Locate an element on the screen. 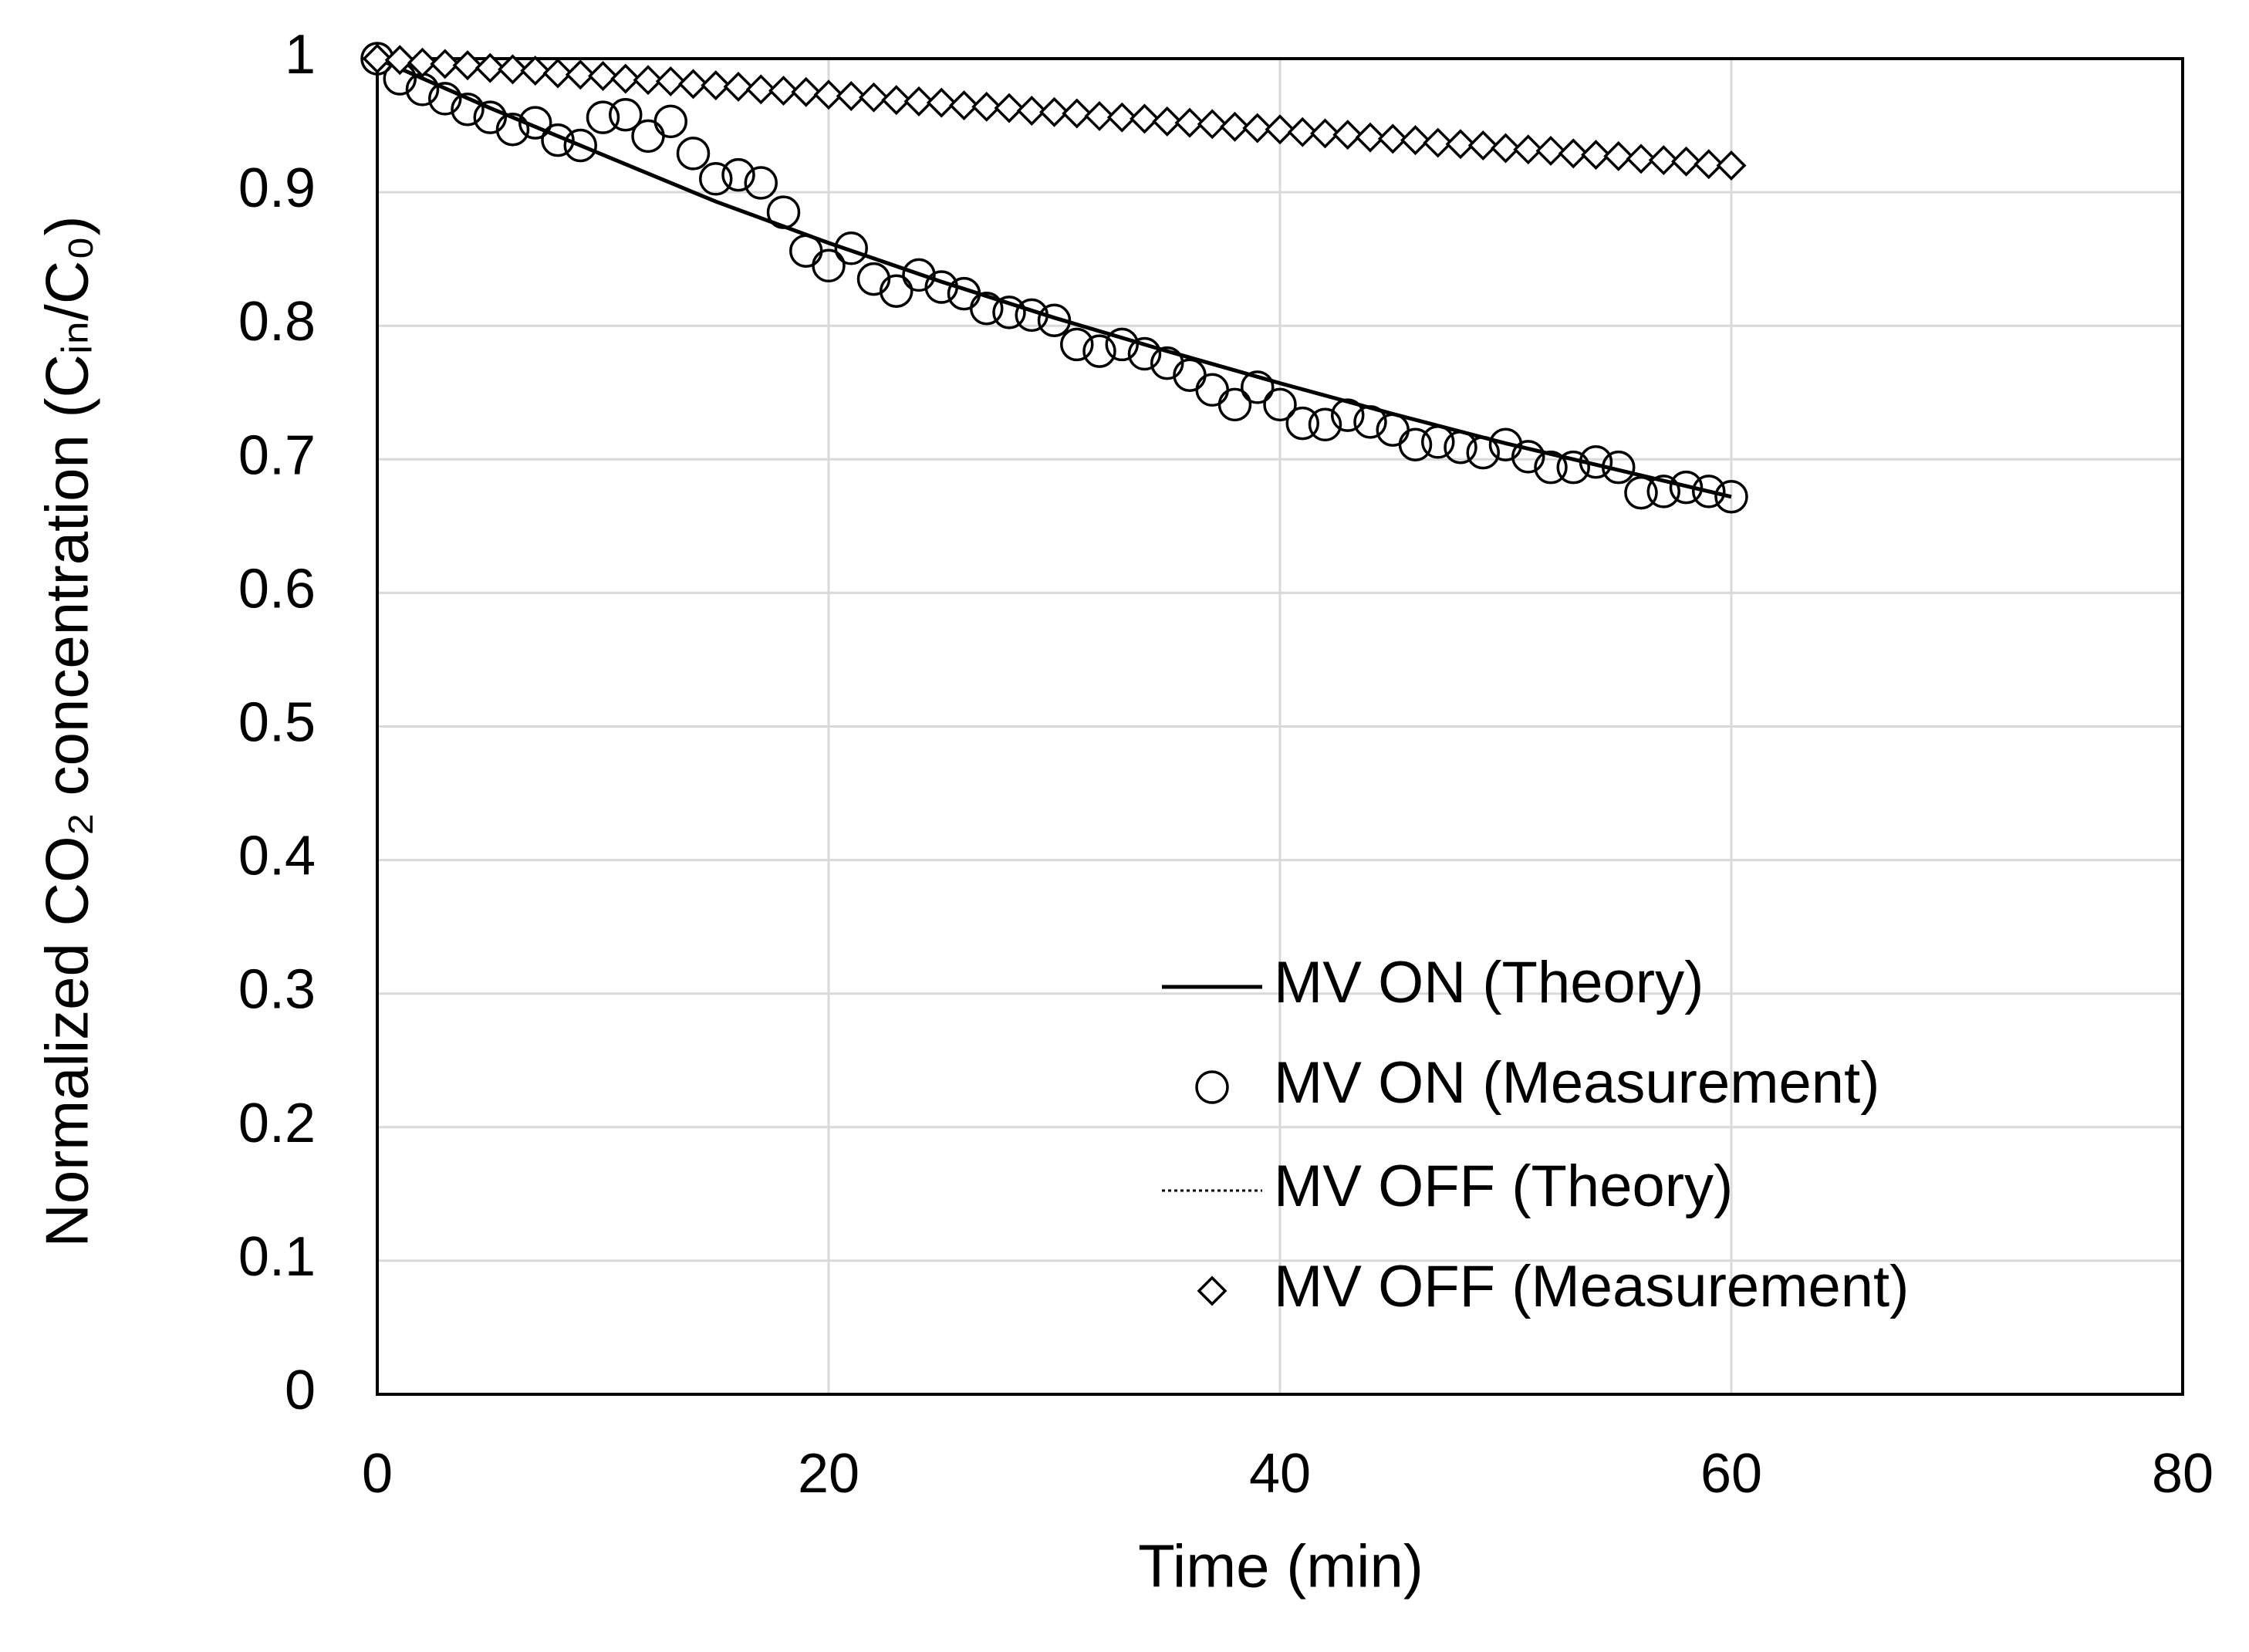 Image resolution: width=2249 pixels, height=1652 pixels. y-tick-label: 1 is located at coordinates (300, 55).